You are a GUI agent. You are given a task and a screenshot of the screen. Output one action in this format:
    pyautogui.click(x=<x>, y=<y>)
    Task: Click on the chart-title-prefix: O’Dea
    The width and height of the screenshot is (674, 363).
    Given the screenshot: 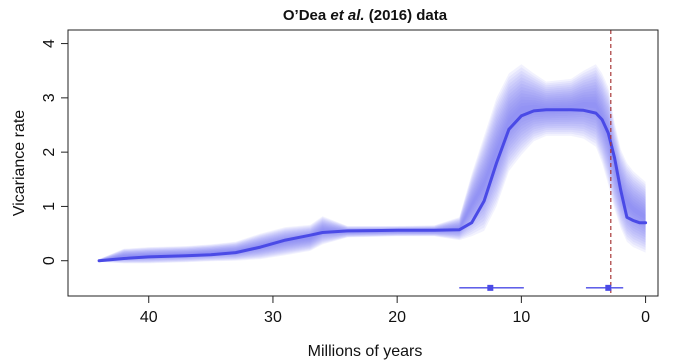 What is the action you would take?
    pyautogui.click(x=307, y=15)
    